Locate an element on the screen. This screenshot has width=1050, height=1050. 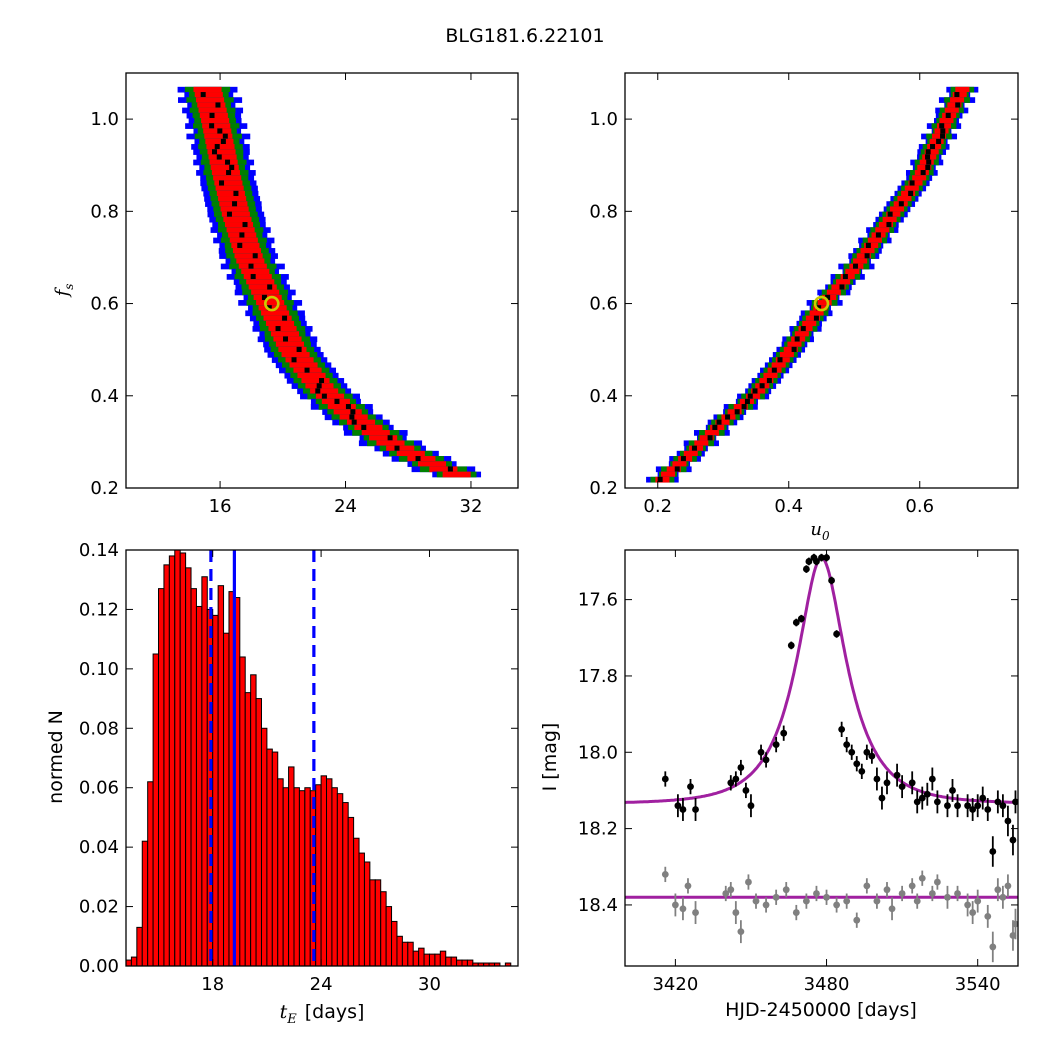
y-tick-label: 18.2 is located at coordinates (598, 829).